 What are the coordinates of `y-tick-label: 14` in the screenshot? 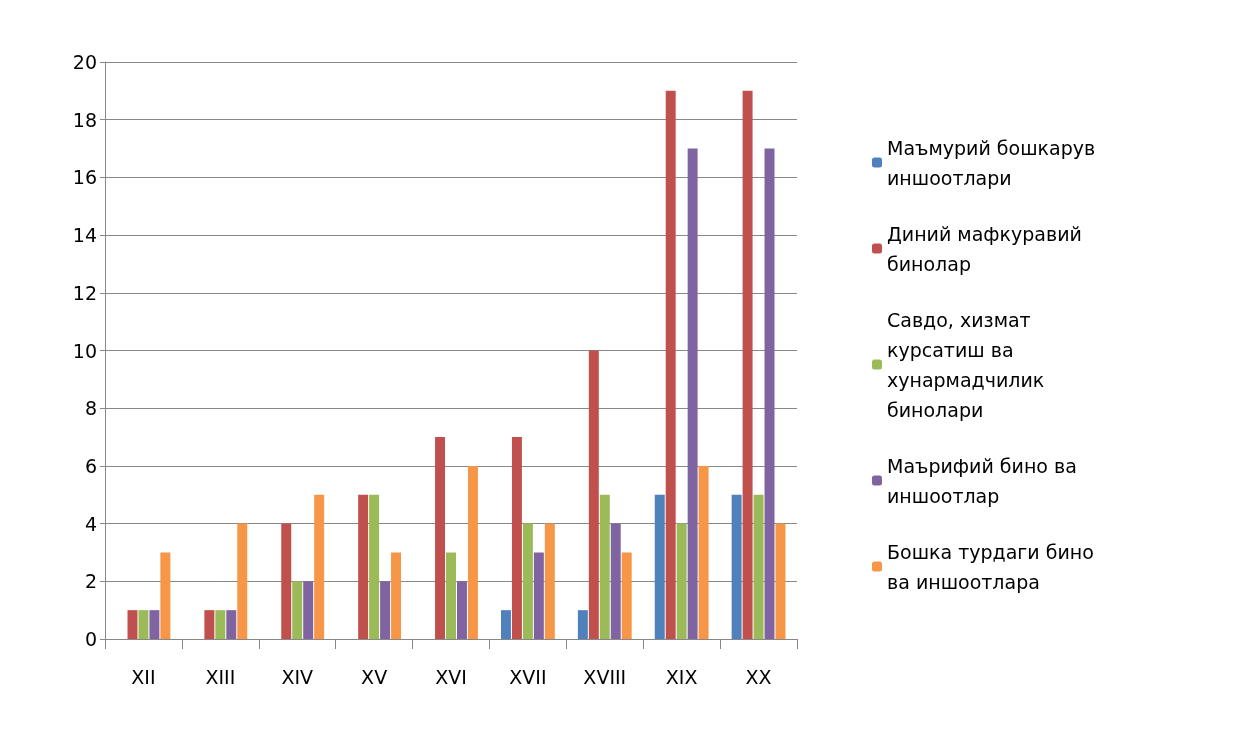 It's located at (84, 235).